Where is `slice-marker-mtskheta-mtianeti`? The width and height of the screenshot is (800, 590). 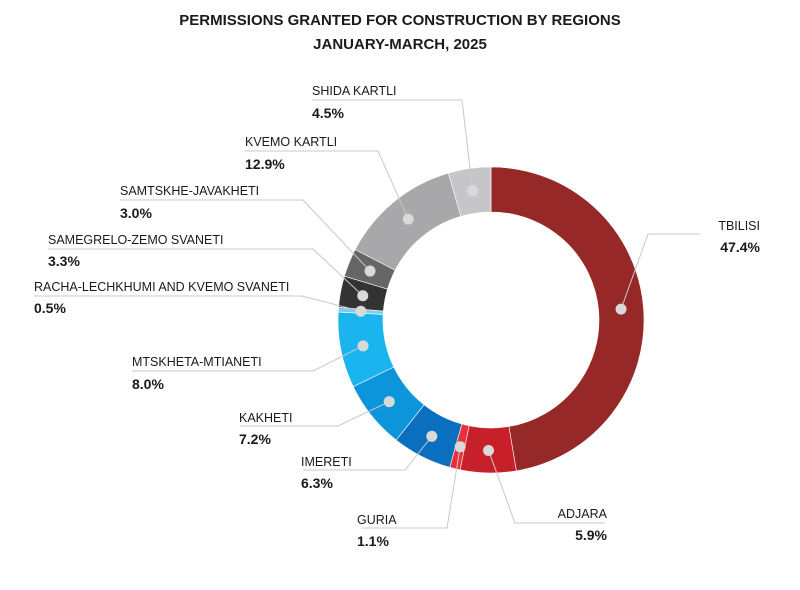 slice-marker-mtskheta-mtianeti is located at coordinates (363, 346).